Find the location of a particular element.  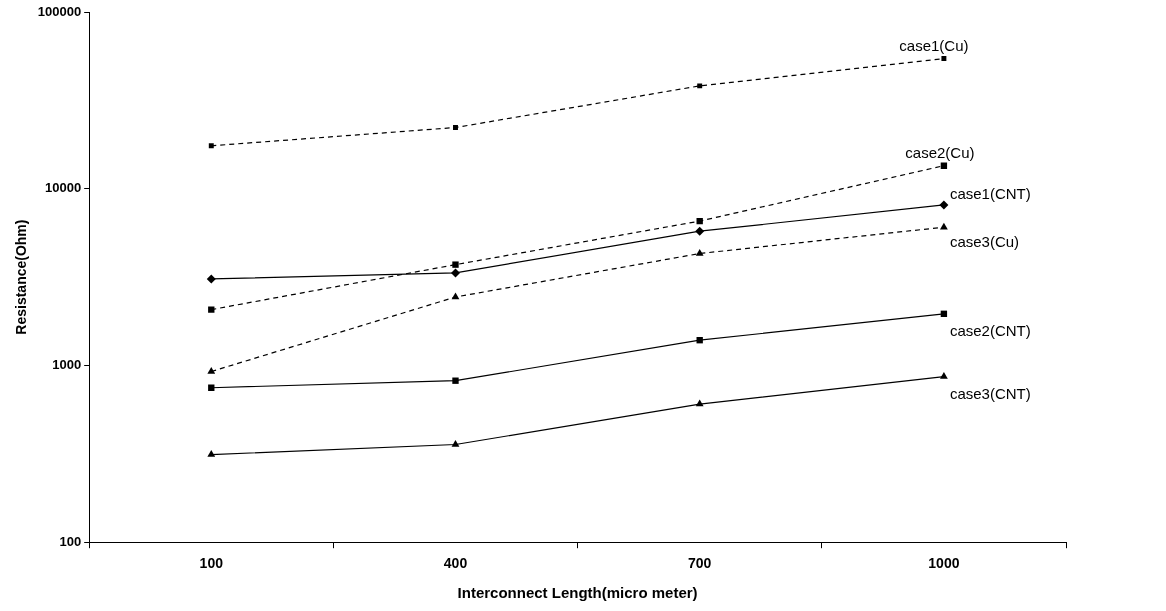

series-label: case1(CNT) is located at coordinates (990, 194).